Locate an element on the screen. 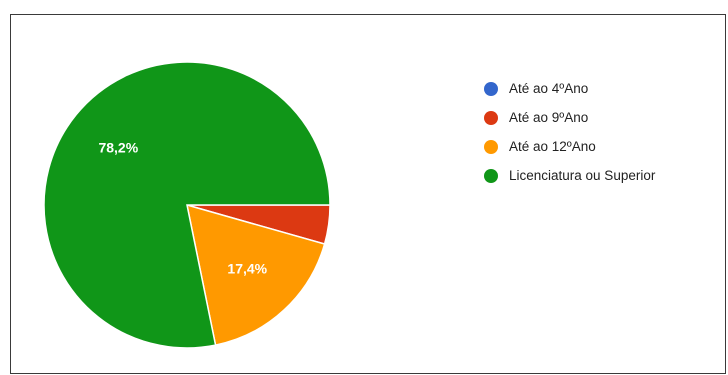 This screenshot has height=375, width=728. legend-label: Até ao 4ºAno is located at coordinates (549, 88).